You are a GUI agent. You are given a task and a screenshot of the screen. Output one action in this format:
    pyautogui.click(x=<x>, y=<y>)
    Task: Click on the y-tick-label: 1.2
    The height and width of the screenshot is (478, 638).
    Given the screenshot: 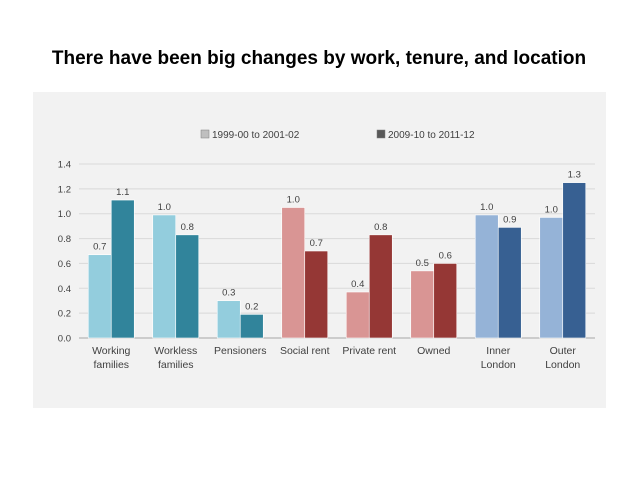 What is the action you would take?
    pyautogui.click(x=64, y=189)
    